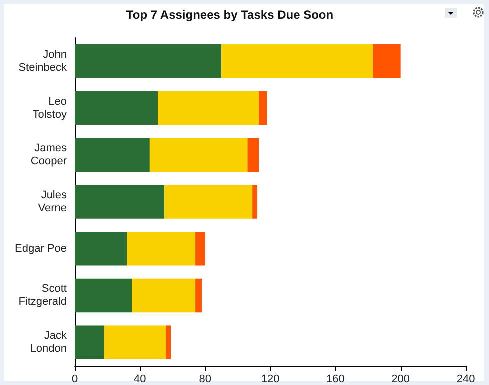 This screenshot has height=385, width=489. I want to click on y-tick-label: John Steinbeck, so click(43, 61).